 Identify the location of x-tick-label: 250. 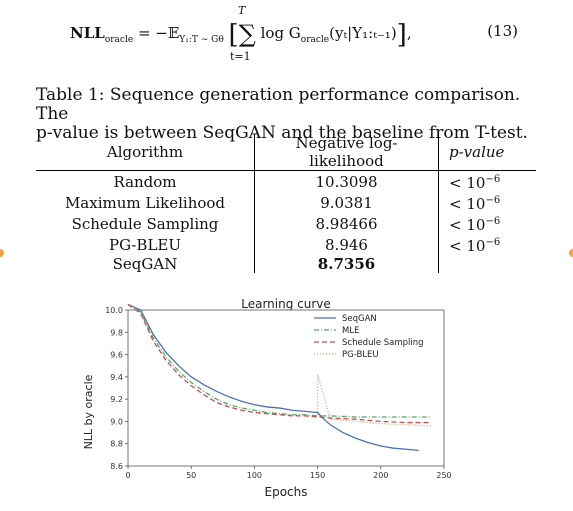
(443, 475).